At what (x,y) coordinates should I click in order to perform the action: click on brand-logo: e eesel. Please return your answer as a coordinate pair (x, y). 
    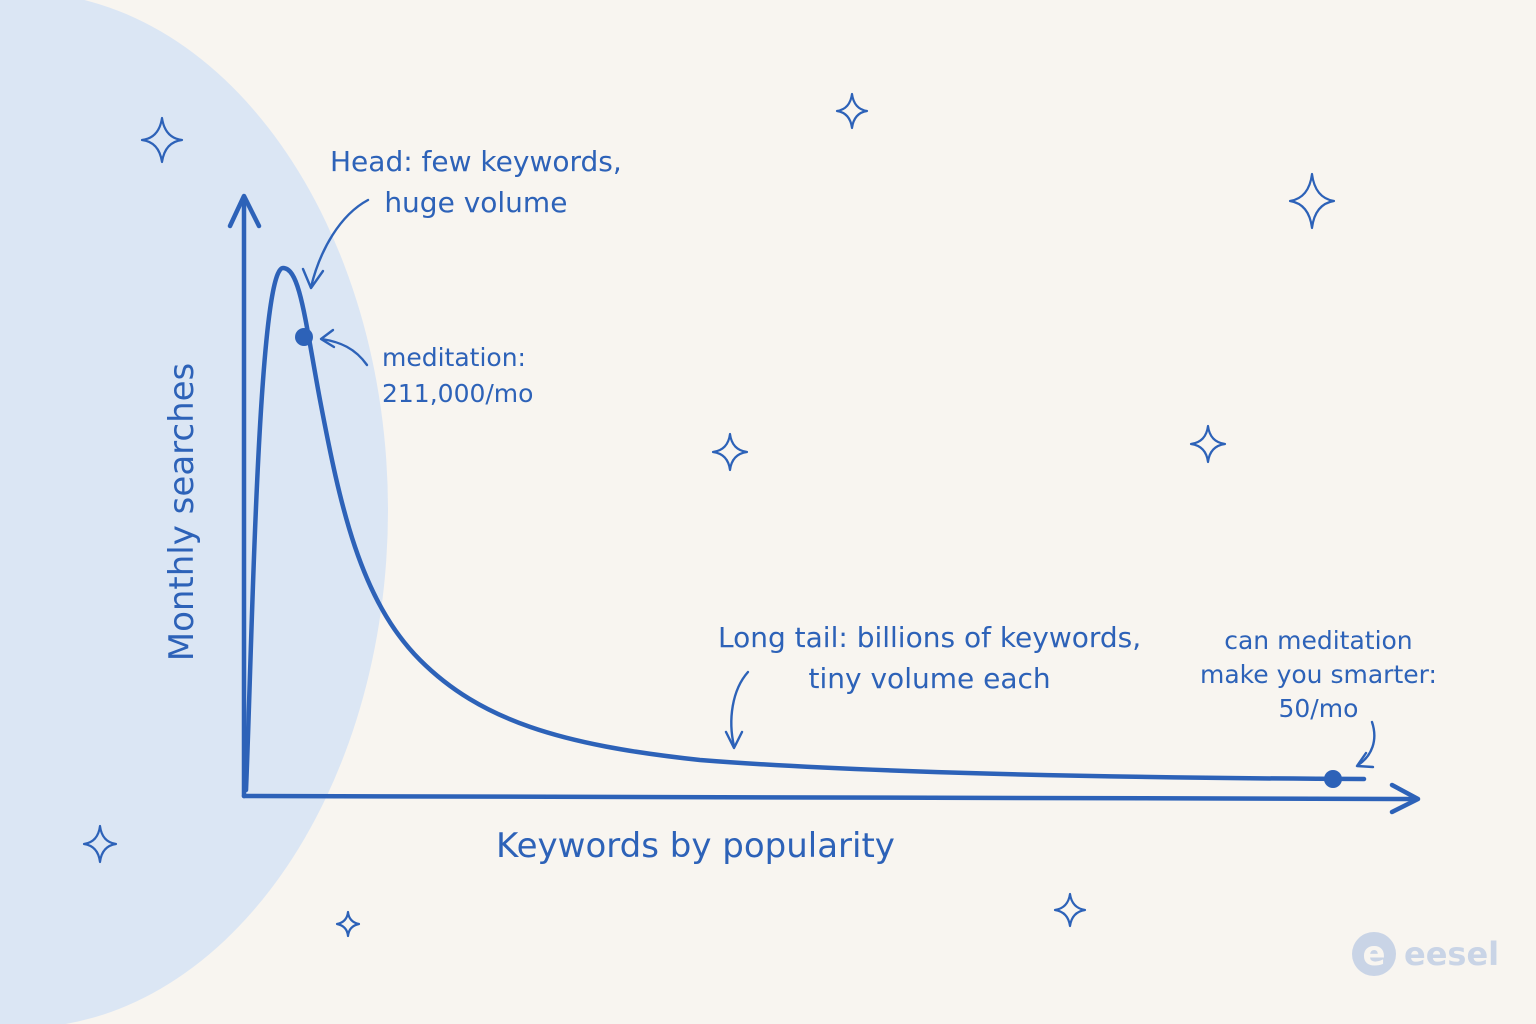
    Looking at the image, I should click on (1425, 954).